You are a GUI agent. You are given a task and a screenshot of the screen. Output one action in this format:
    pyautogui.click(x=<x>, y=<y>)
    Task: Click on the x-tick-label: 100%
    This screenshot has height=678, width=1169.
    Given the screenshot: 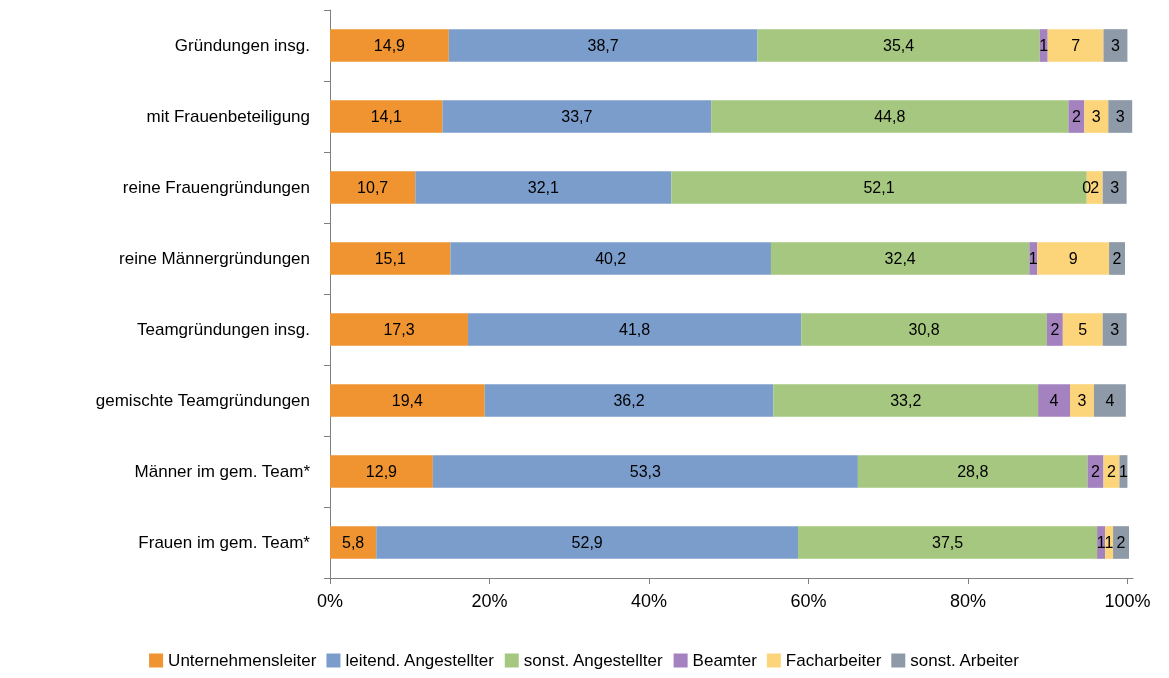 What is the action you would take?
    pyautogui.click(x=1127, y=601)
    